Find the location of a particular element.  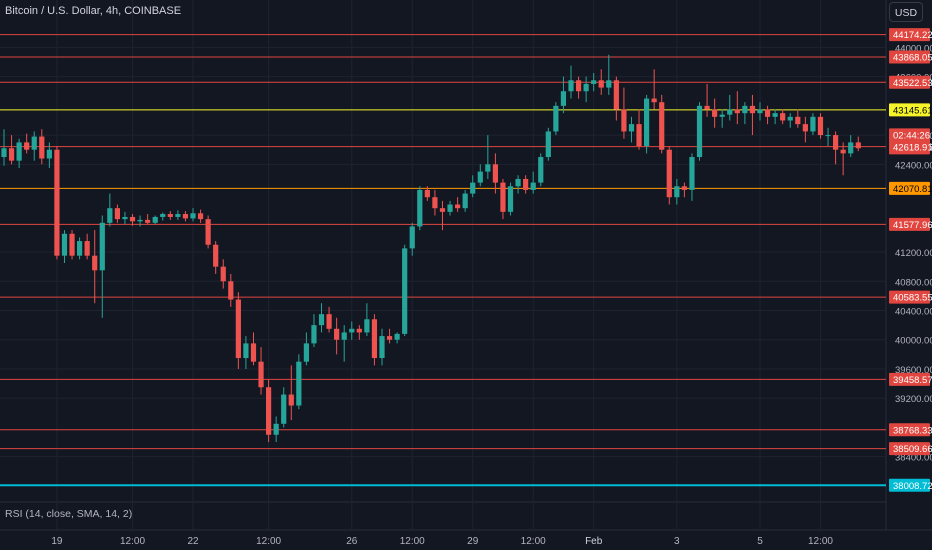

level-price-label: 43868.05 is located at coordinates (912, 58).